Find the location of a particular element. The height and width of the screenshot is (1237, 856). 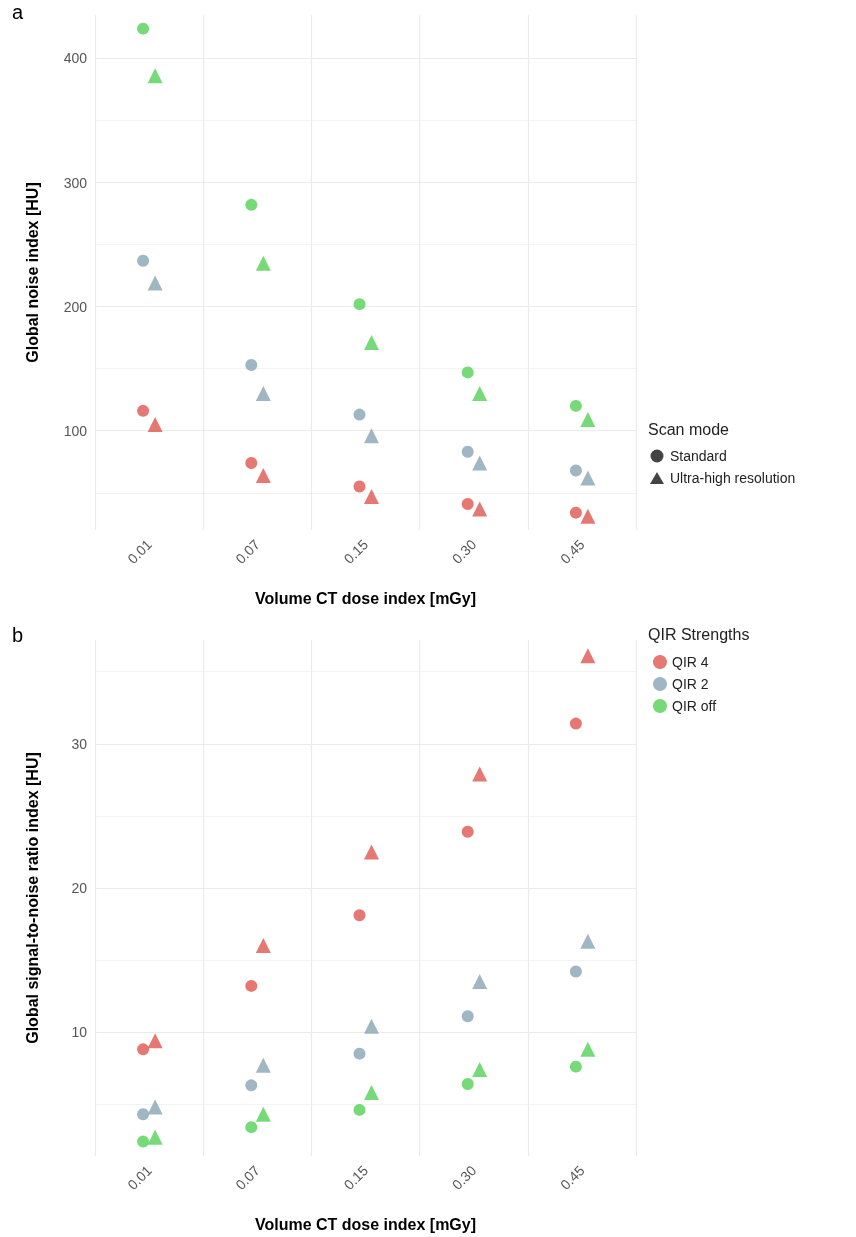

y-tick-label: 20 is located at coordinates (79, 887).